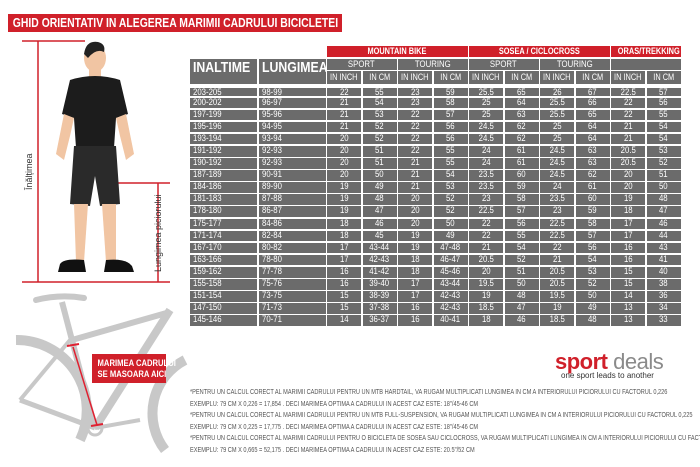  What do you see at coordinates (292, 163) in the screenshot?
I see `table-cell: 92-93` at bounding box center [292, 163].